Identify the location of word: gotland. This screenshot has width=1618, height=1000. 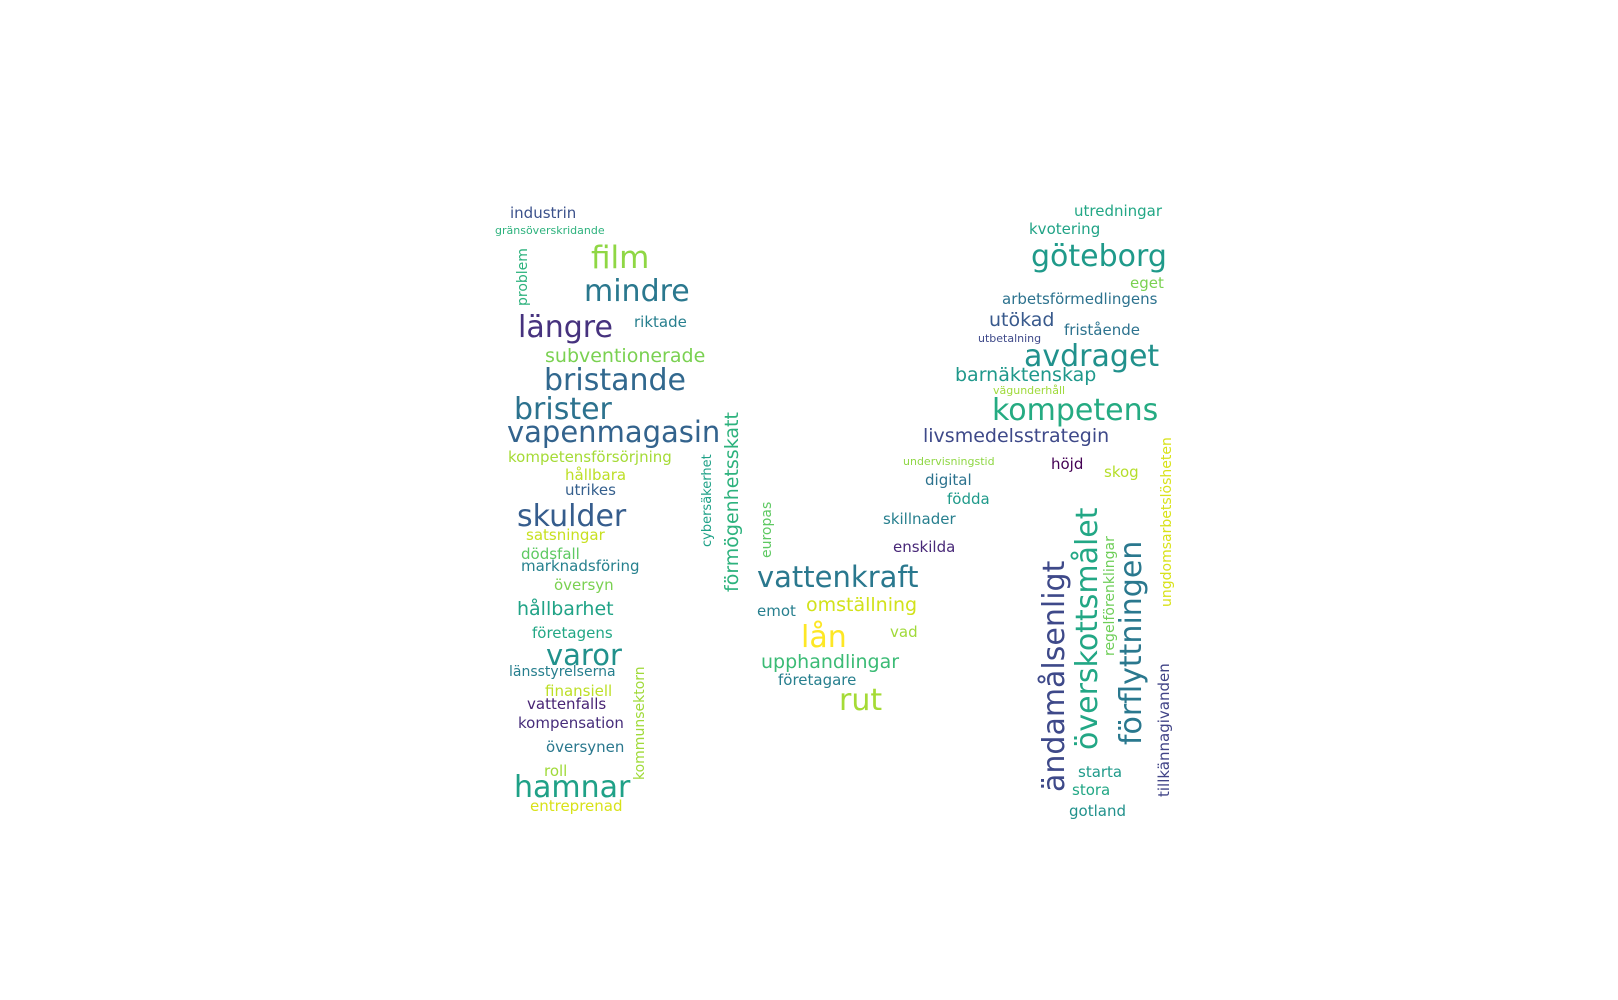
(1097, 811).